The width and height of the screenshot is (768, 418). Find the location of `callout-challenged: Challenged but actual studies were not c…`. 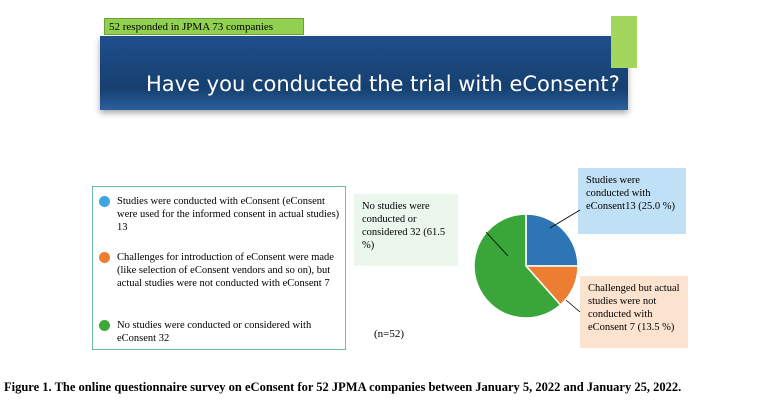

callout-challenged: Challenged but actual studies were not c… is located at coordinates (634, 312).